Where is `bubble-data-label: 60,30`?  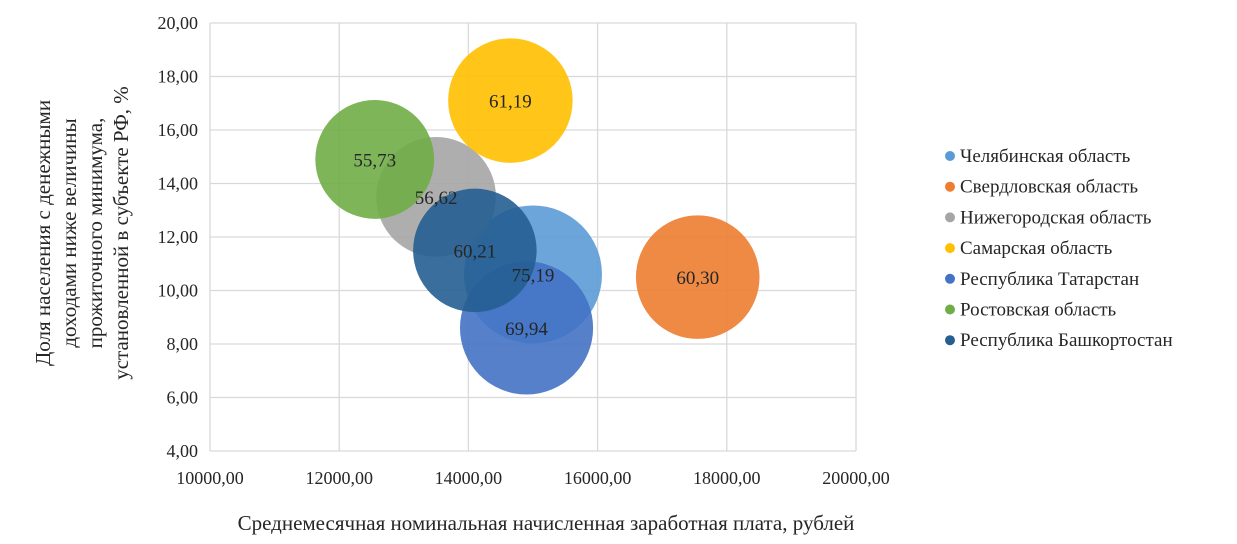
bubble-data-label: 60,30 is located at coordinates (697, 278).